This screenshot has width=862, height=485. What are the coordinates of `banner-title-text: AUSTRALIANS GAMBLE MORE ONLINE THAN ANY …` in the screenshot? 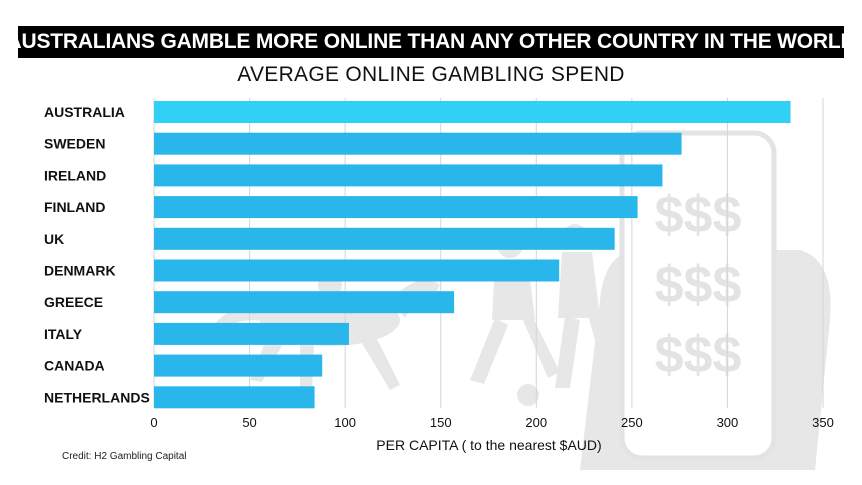 It's located at (431, 41).